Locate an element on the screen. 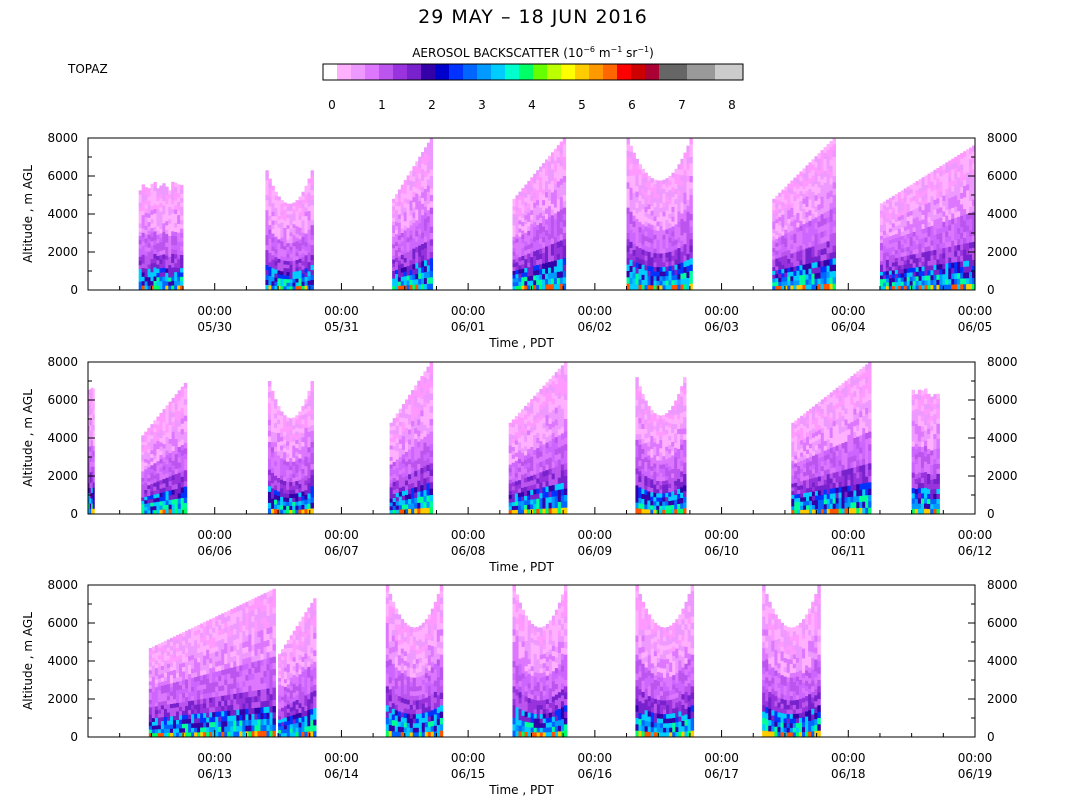  backscatter-segment is located at coordinates (290, 448).